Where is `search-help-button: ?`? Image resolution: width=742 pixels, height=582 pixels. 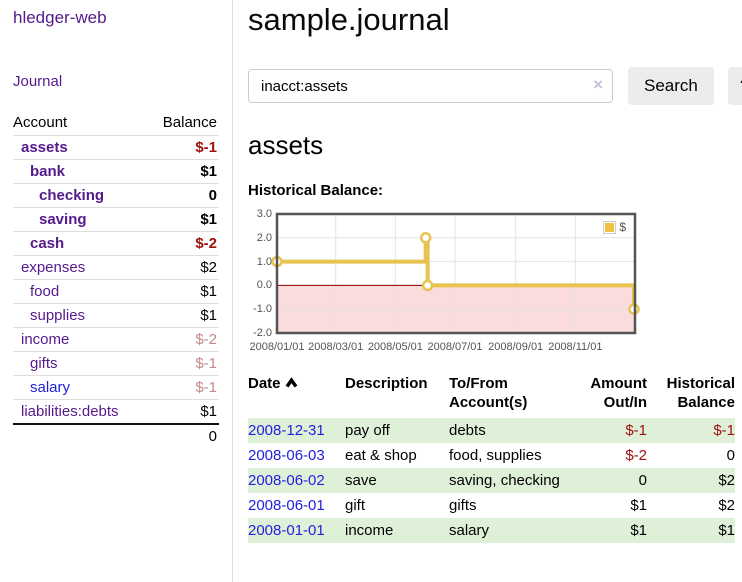 search-help-button: ? is located at coordinates (734, 86).